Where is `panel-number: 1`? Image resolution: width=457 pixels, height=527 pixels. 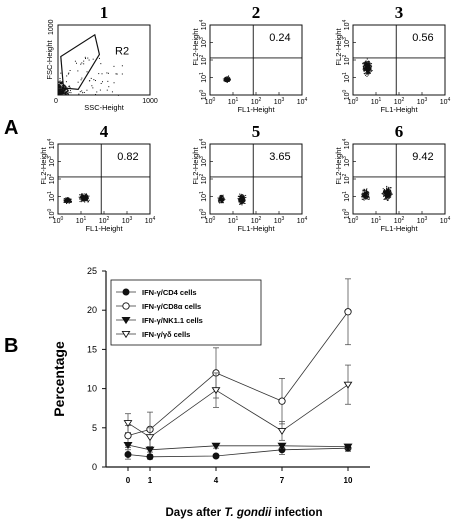 panel-number: 1 is located at coordinates (104, 12).